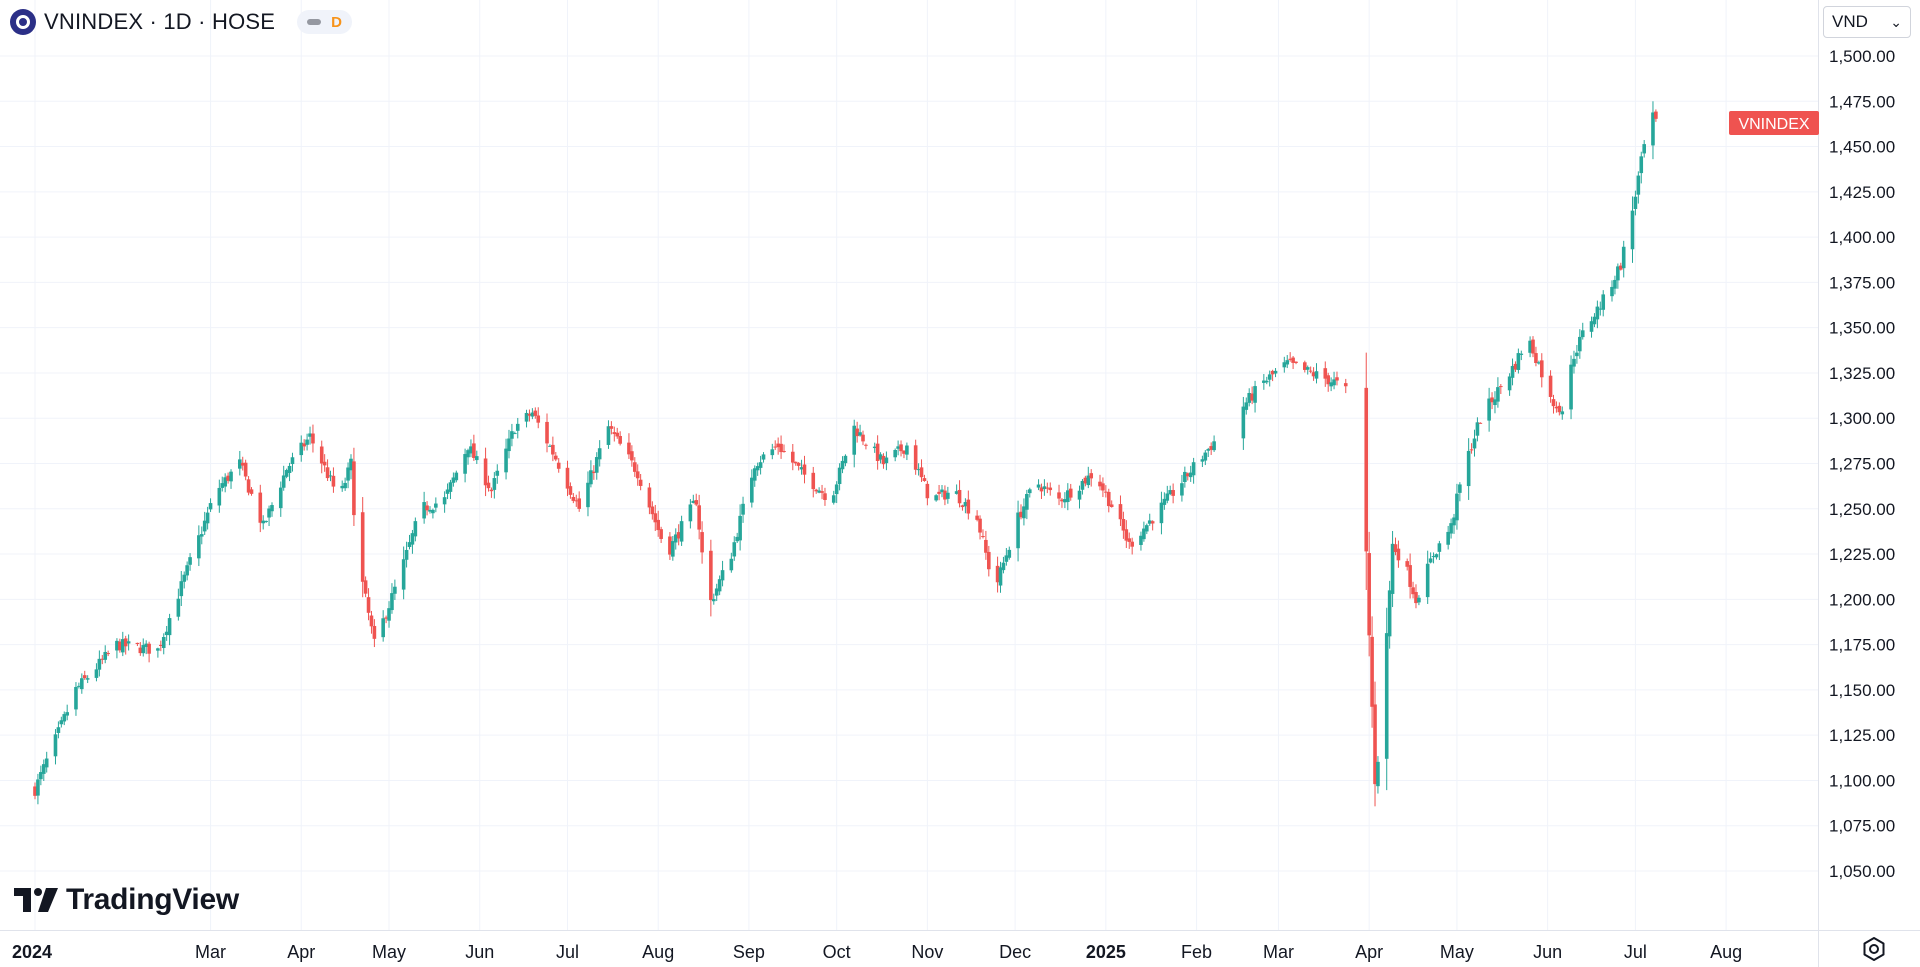  What do you see at coordinates (1106, 952) in the screenshot?
I see `x-tick-label: 2025` at bounding box center [1106, 952].